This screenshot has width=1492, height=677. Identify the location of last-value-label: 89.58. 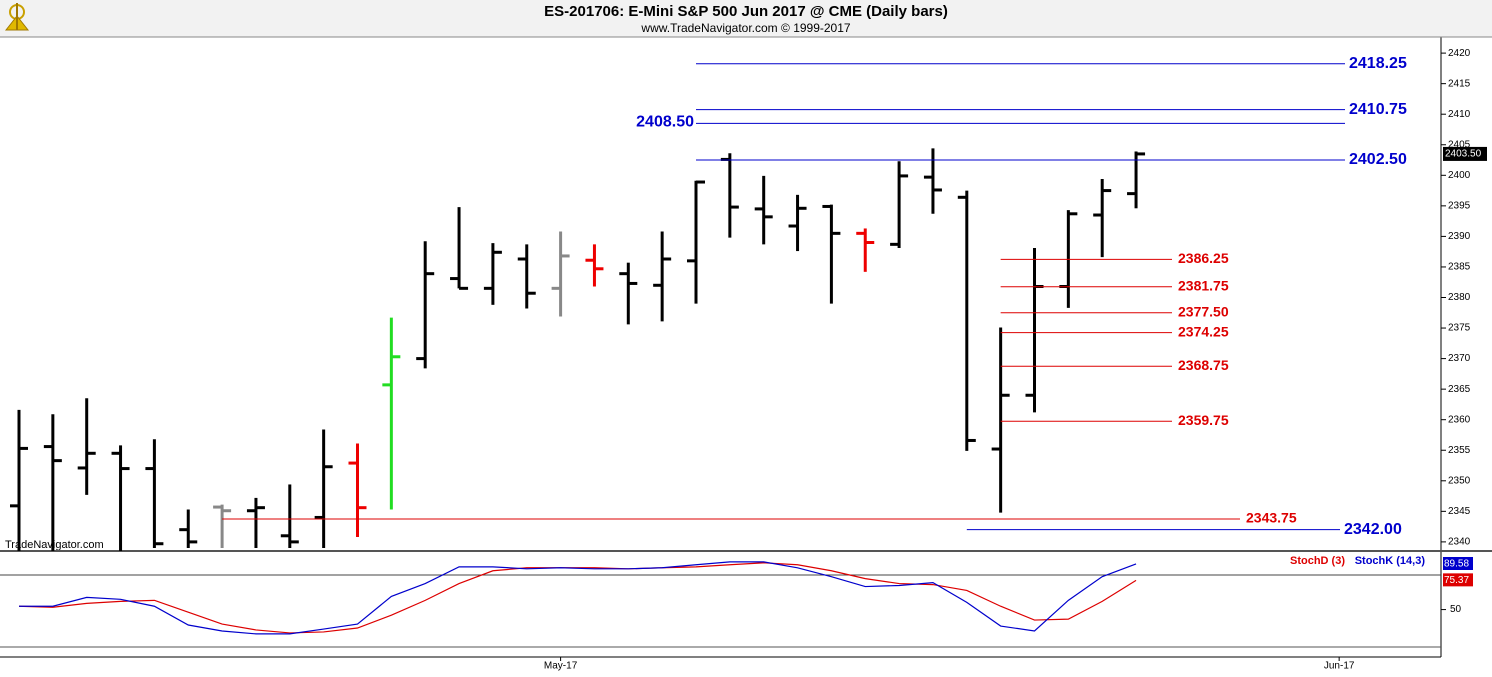
(1456, 564).